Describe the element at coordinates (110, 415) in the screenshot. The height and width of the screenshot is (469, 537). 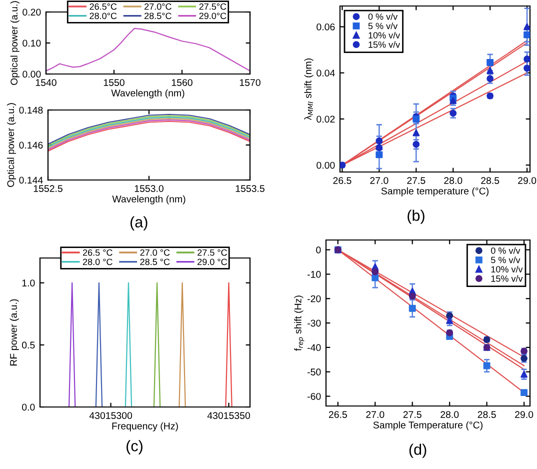
I see `x-tick-label: 43015300` at that location.